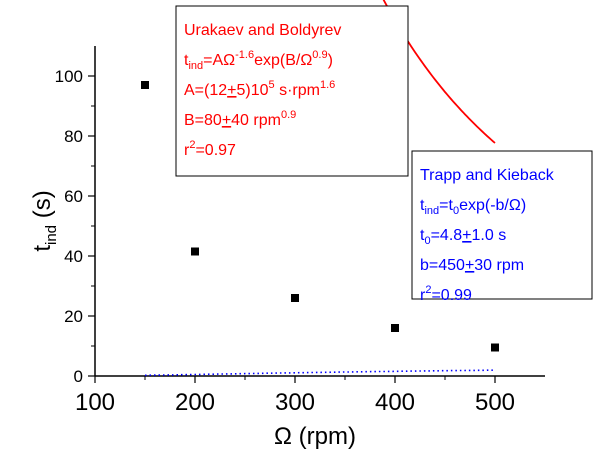 The height and width of the screenshot is (450, 598). Describe the element at coordinates (51, 235) in the screenshot. I see `y-axis-label-sub: ind` at that location.